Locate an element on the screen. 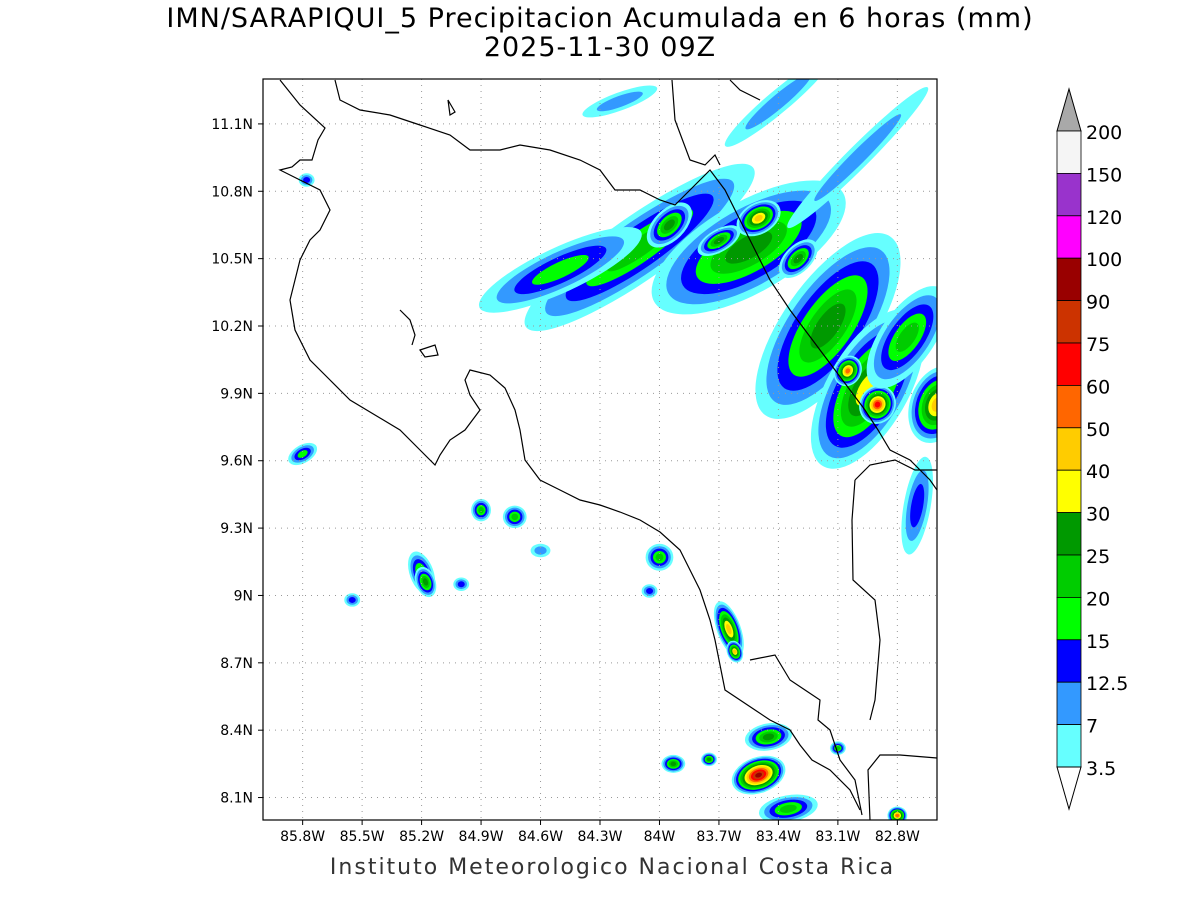 Image resolution: width=1200 pixels, height=900 pixels. lat-tick-label: 9.9N is located at coordinates (236, 394).